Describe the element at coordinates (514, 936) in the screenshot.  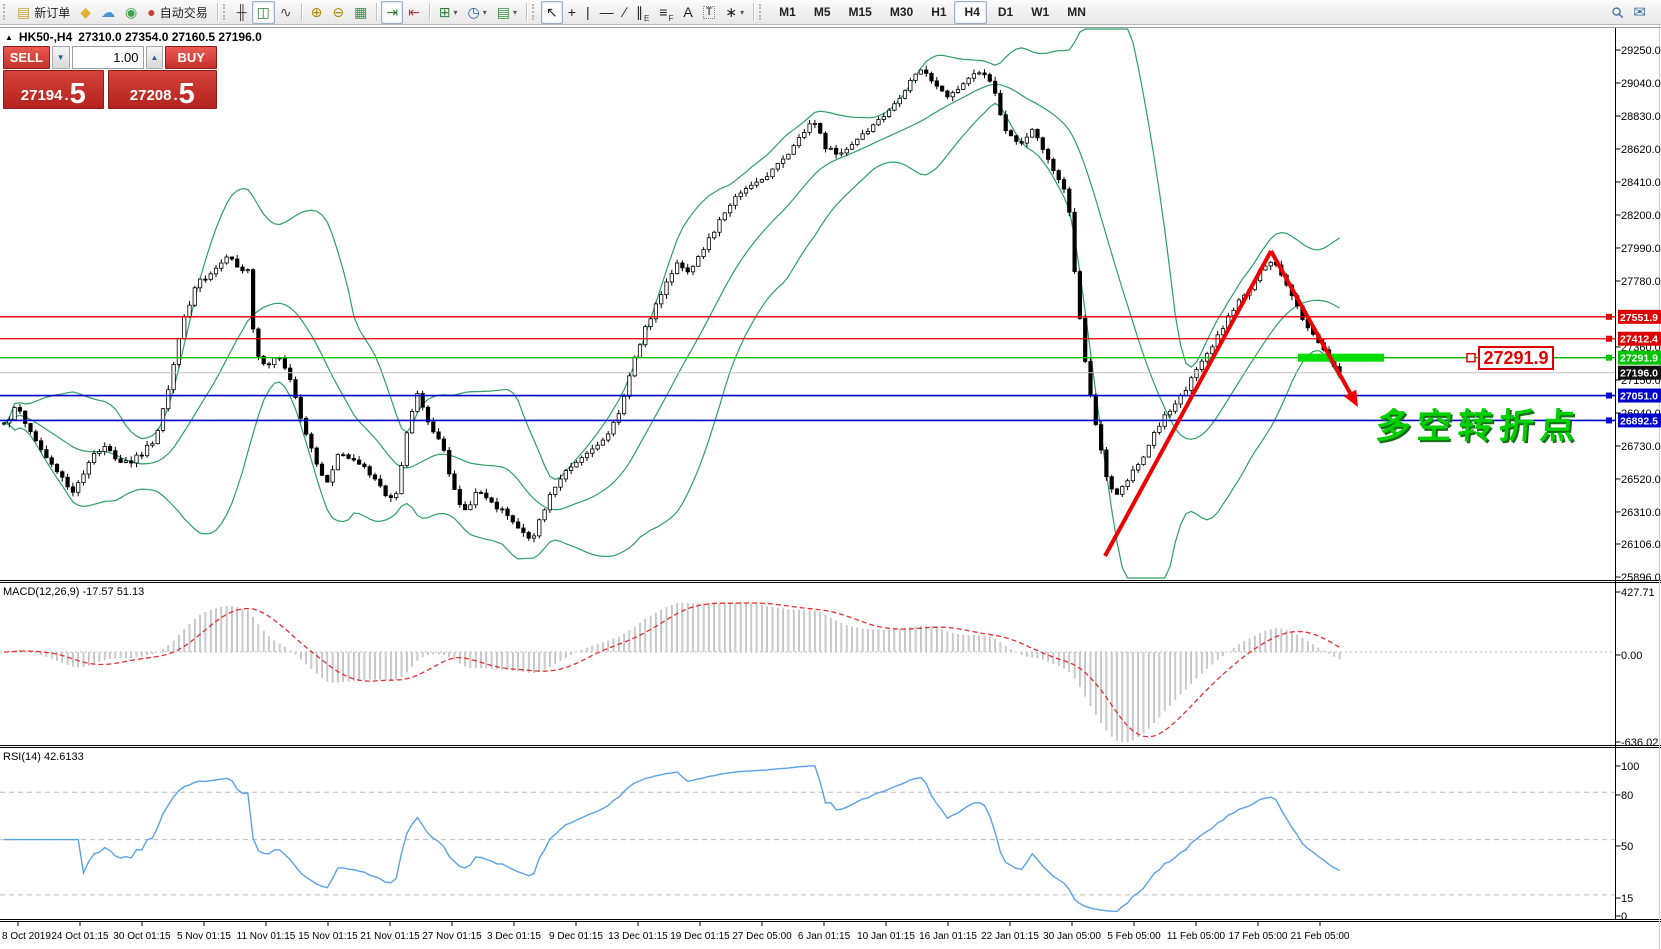
I see `svg-text: 3 Dec 01:15` at that location.